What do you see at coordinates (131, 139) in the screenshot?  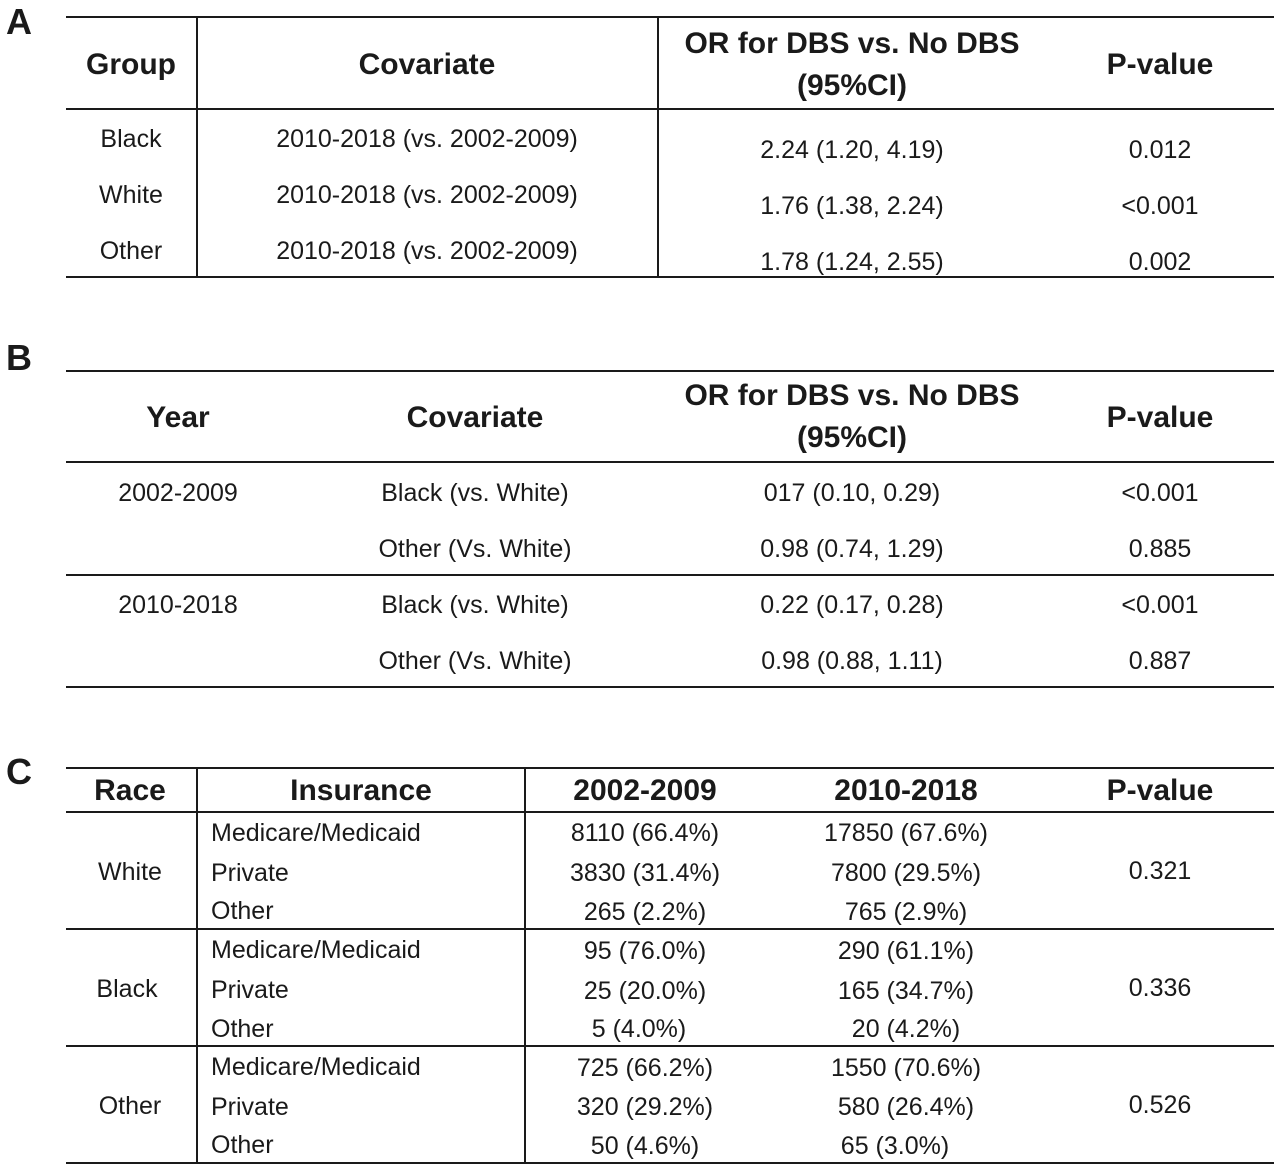 I see `cell-group: Black` at bounding box center [131, 139].